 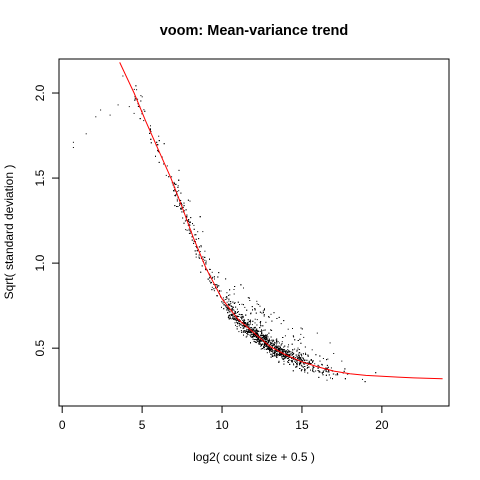 I want to click on x-axis-label: log2( count size + 0.5 ), so click(x=254, y=457).